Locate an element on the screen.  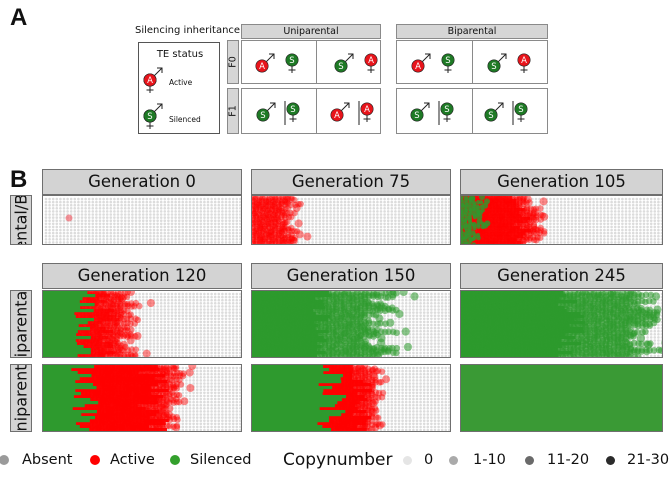
row-strip-label-0: ental/Bi is located at coordinates (21, 220).